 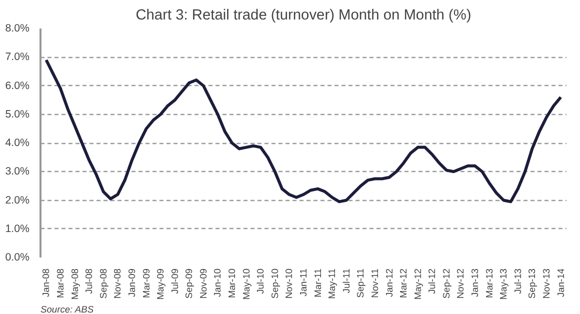 I want to click on x-tick-label: Mar-09, so click(x=146, y=283).